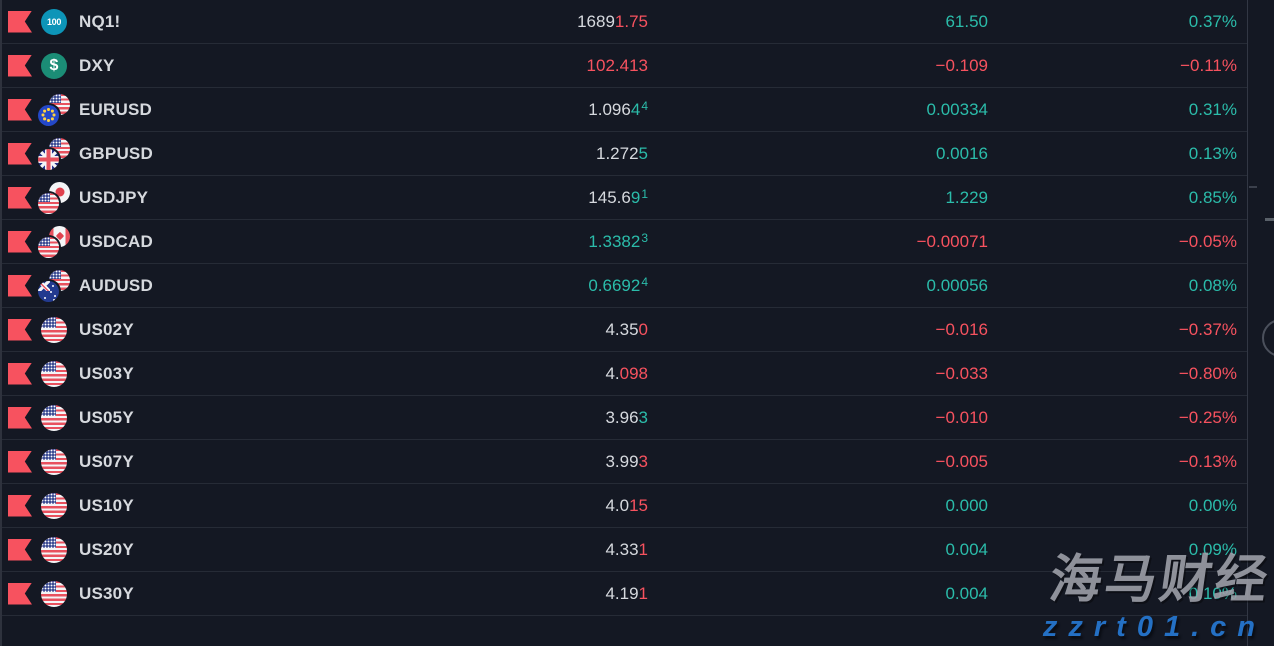 The height and width of the screenshot is (646, 1274). I want to click on change-value: −0.010, so click(961, 417).